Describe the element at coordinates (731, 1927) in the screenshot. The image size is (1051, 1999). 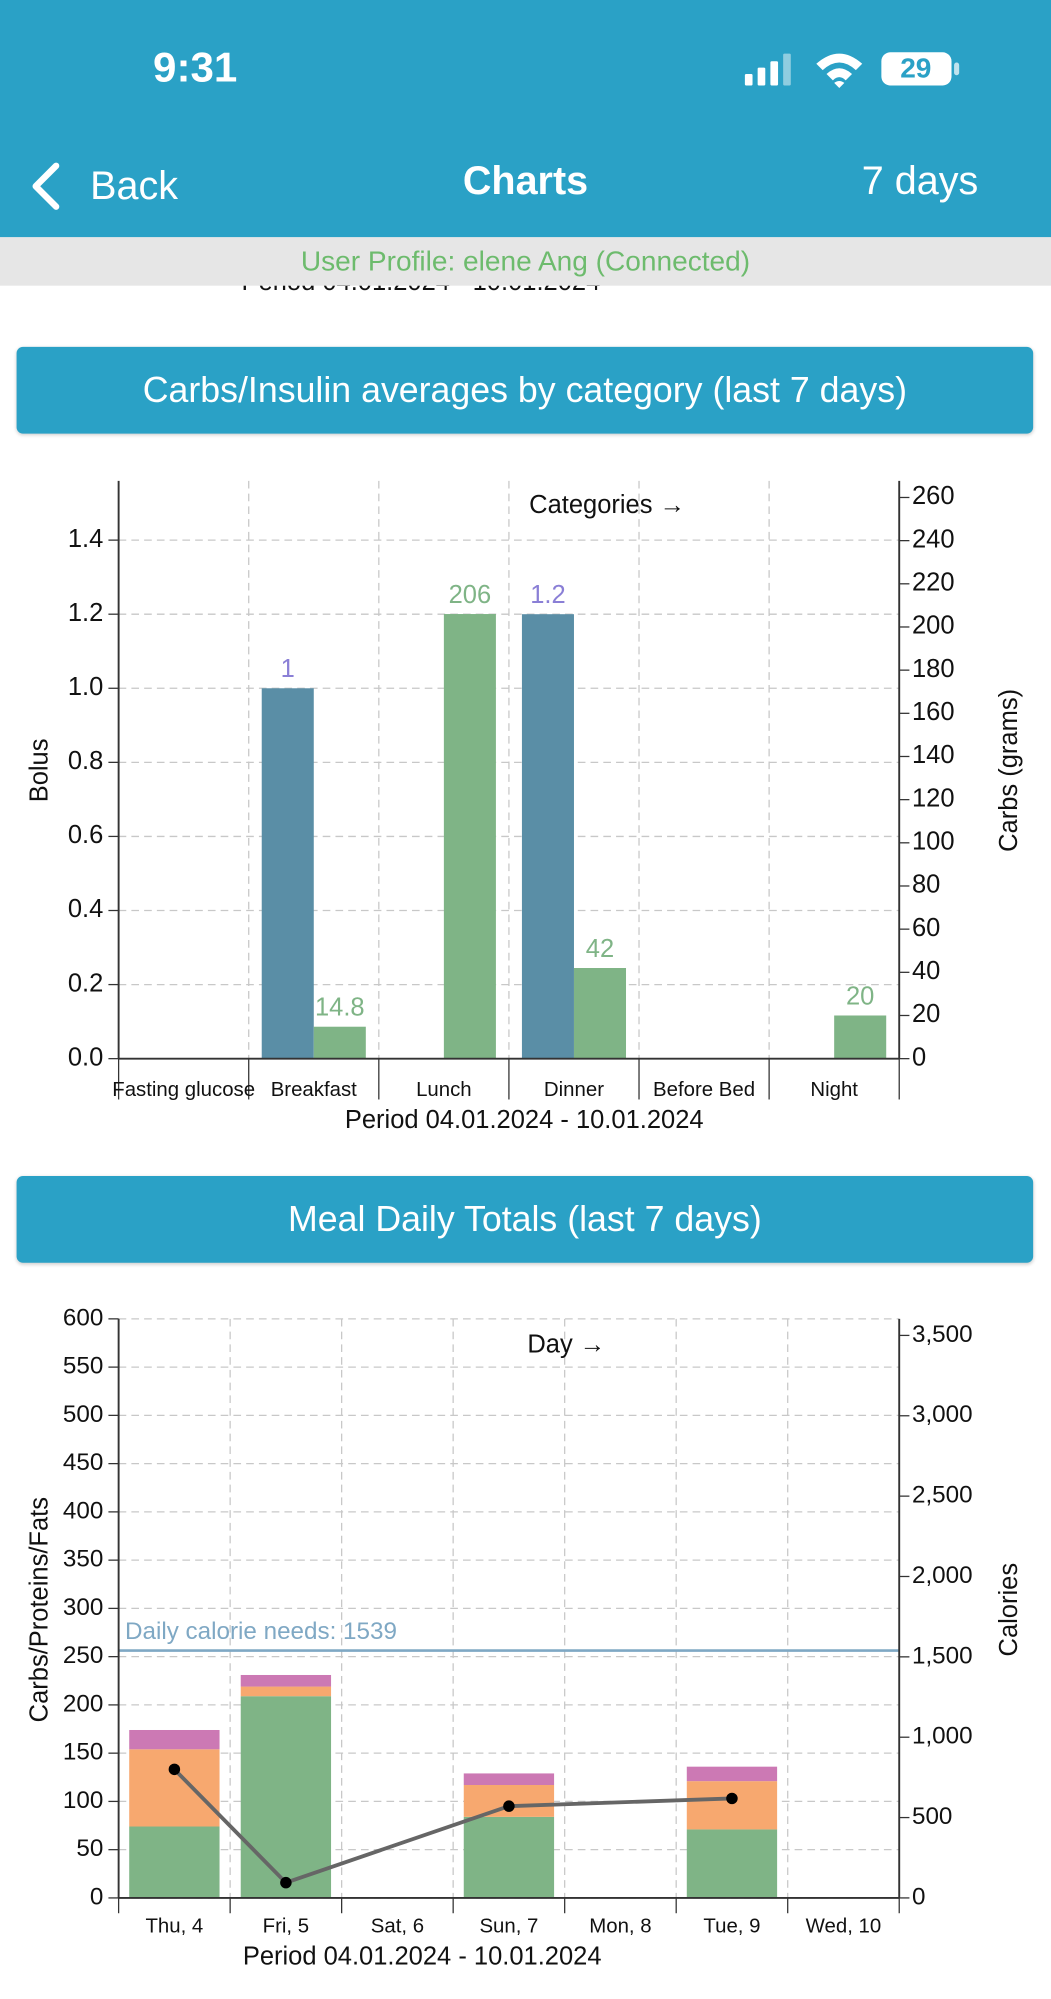
I see `x-tick-label: Tue, 9` at that location.